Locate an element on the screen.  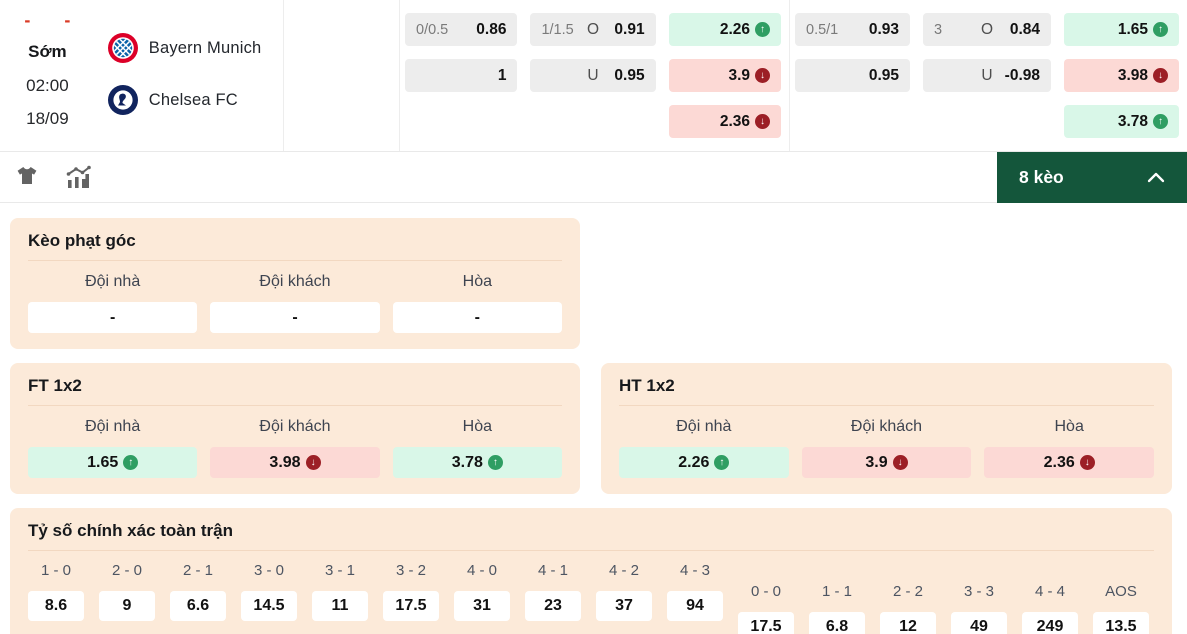
1x2-odds-cell: 2.36 ↓ is located at coordinates (725, 121).